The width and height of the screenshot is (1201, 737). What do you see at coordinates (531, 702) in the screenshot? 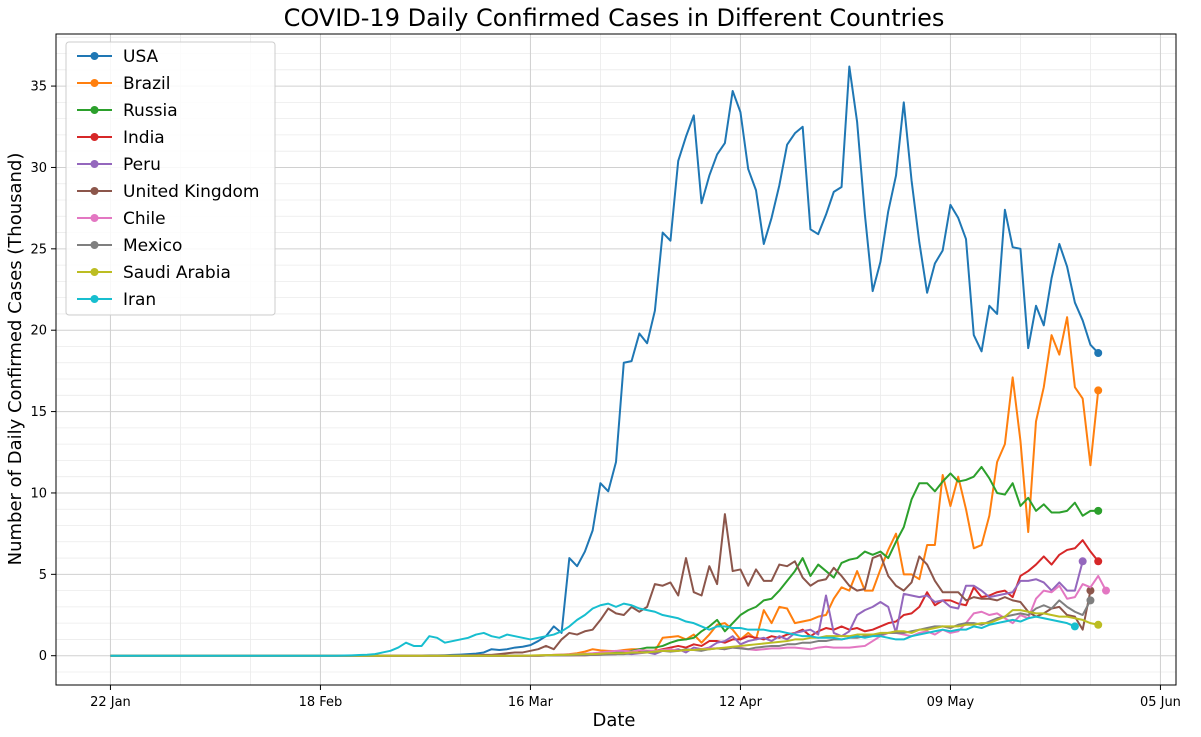
I see `x-tick-label: 16 Mar` at bounding box center [531, 702].